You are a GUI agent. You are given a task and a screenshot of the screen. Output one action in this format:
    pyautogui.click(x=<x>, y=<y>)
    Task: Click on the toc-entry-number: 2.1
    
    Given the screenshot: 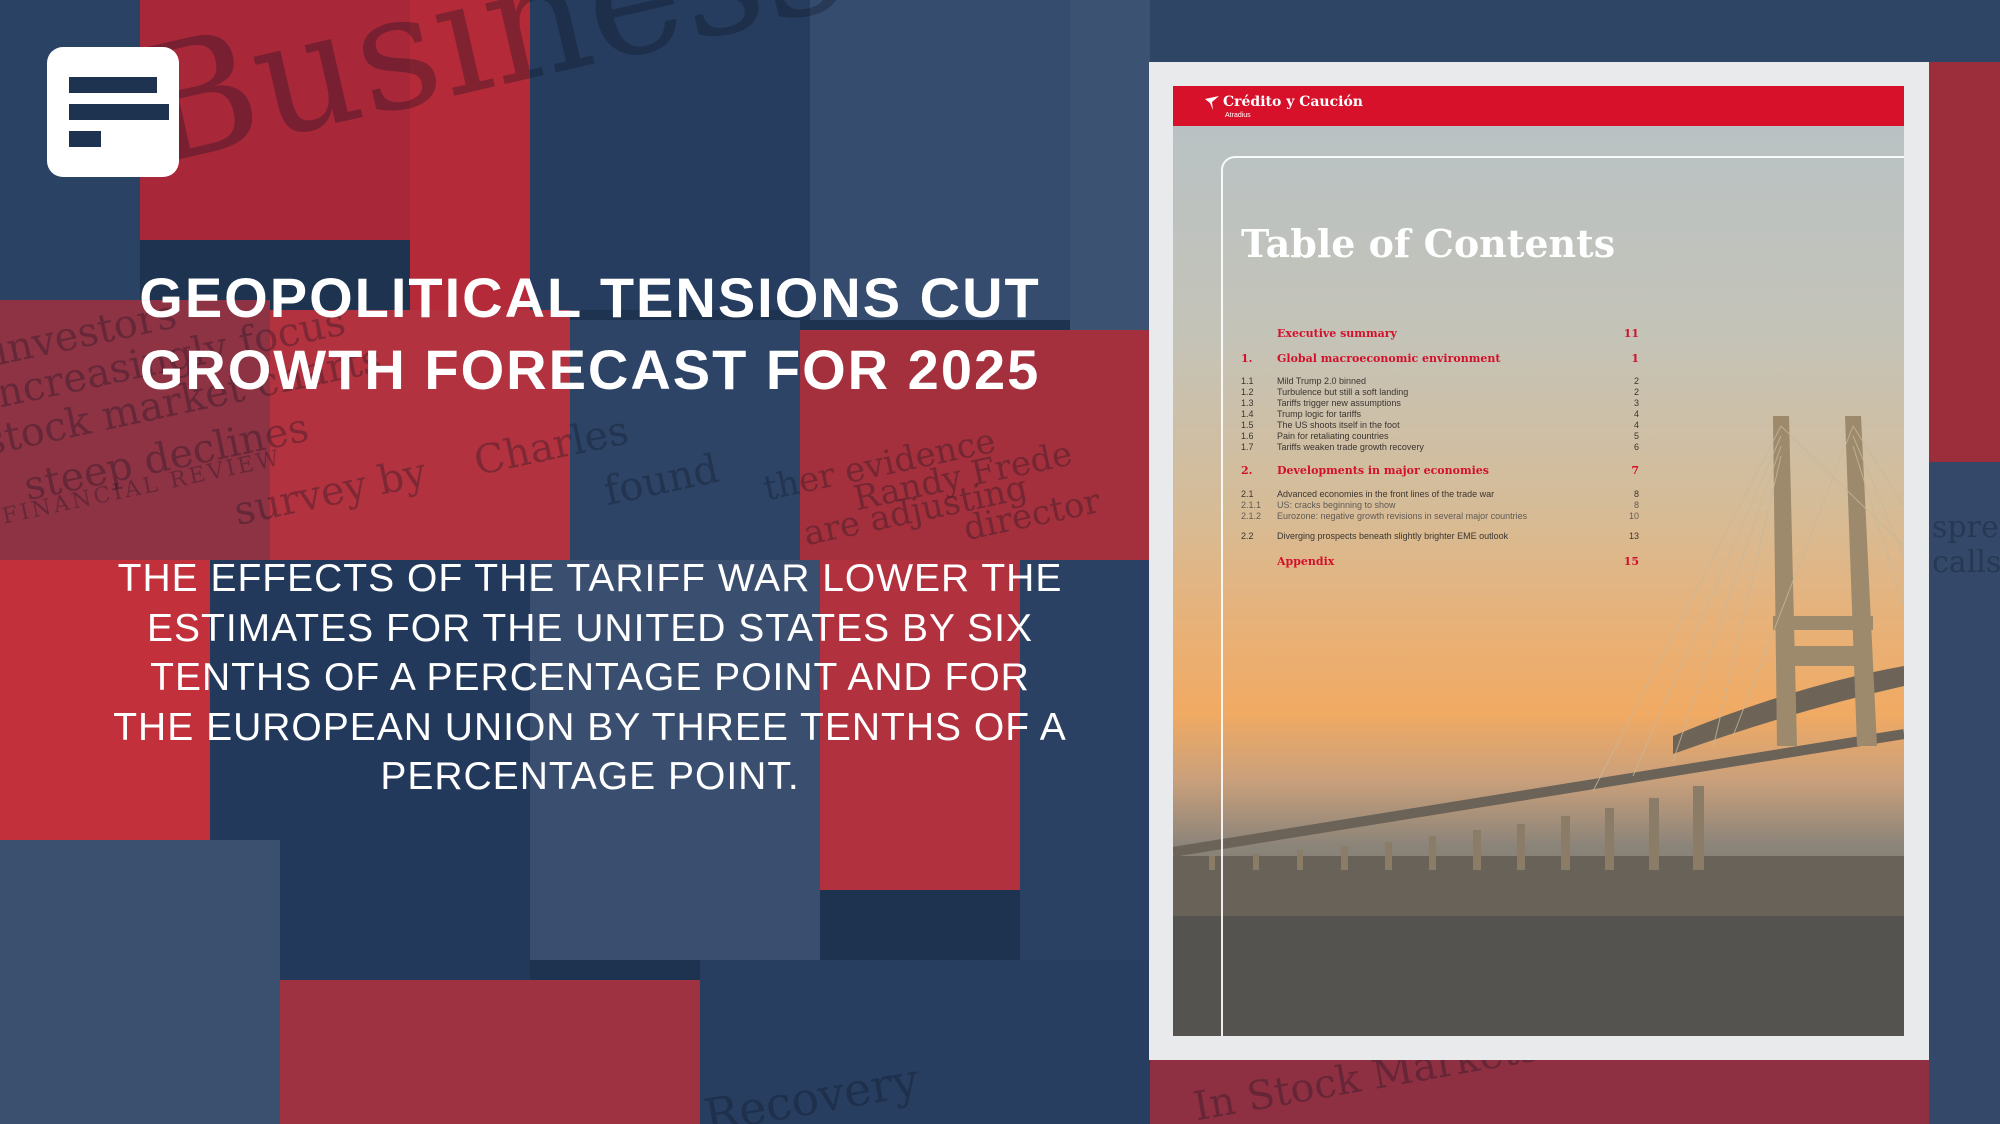 What is the action you would take?
    pyautogui.click(x=1247, y=494)
    